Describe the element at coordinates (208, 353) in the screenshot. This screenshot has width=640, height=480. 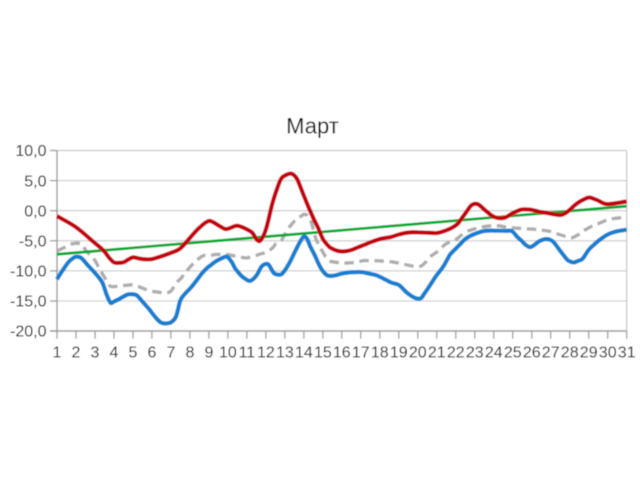
I see `svg-text: 9` at that location.